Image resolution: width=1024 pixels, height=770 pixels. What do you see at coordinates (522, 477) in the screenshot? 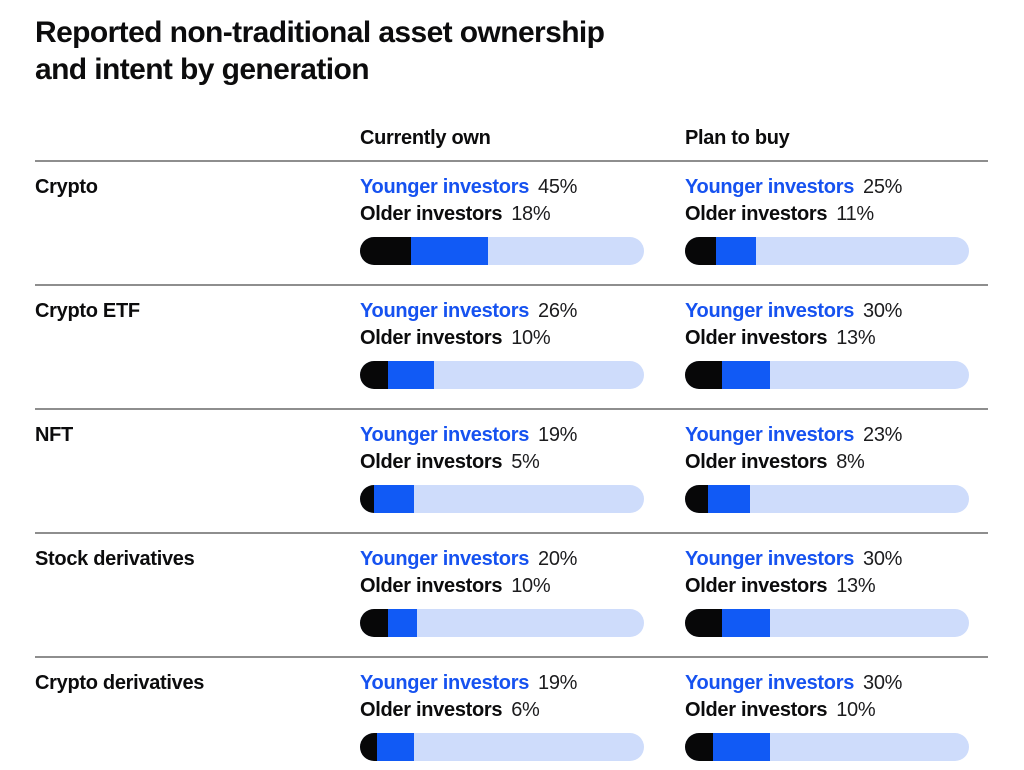
I see `cell-currently-own: Younger investors 19% Older investors 5%` at bounding box center [522, 477].